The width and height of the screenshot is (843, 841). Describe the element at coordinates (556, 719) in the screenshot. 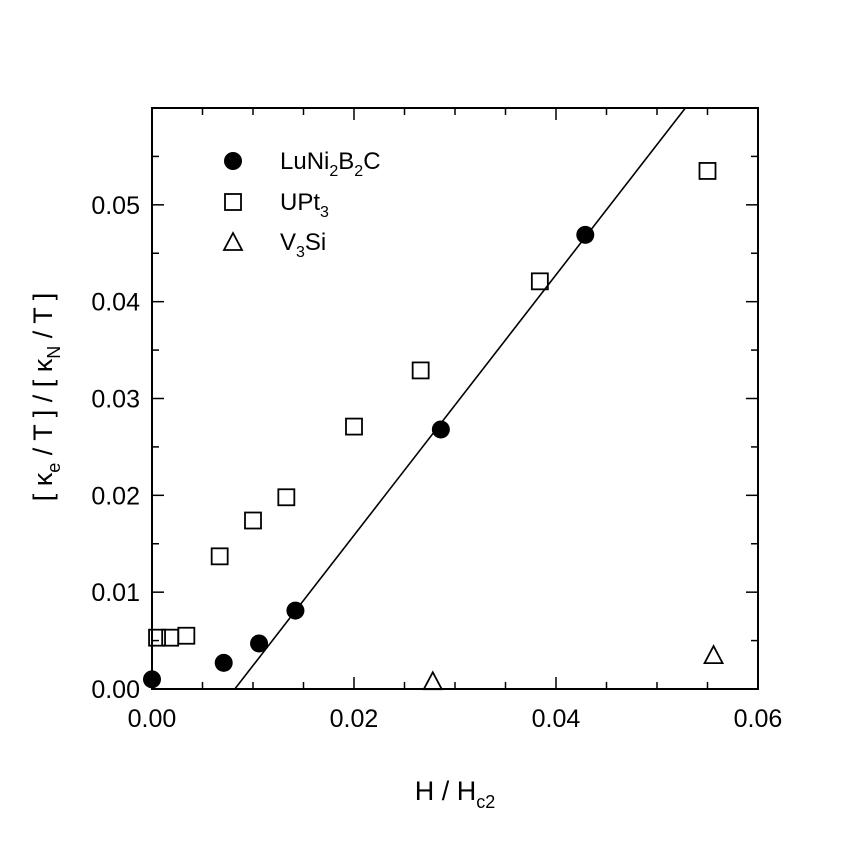

I see `x-tick-label: 0.04` at that location.